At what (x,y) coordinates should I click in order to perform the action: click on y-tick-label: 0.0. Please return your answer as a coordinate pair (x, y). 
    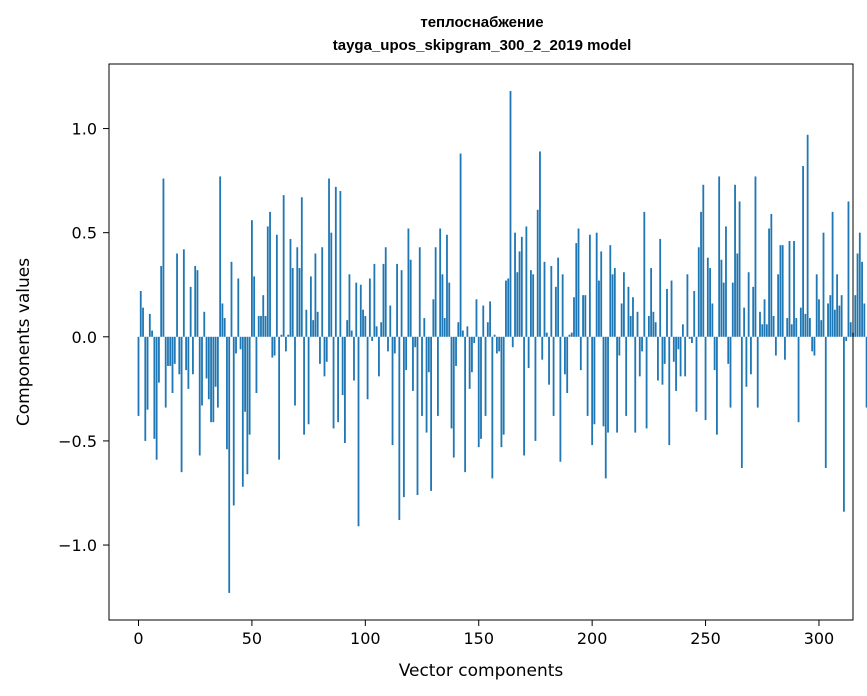
    Looking at the image, I should click on (84, 337).